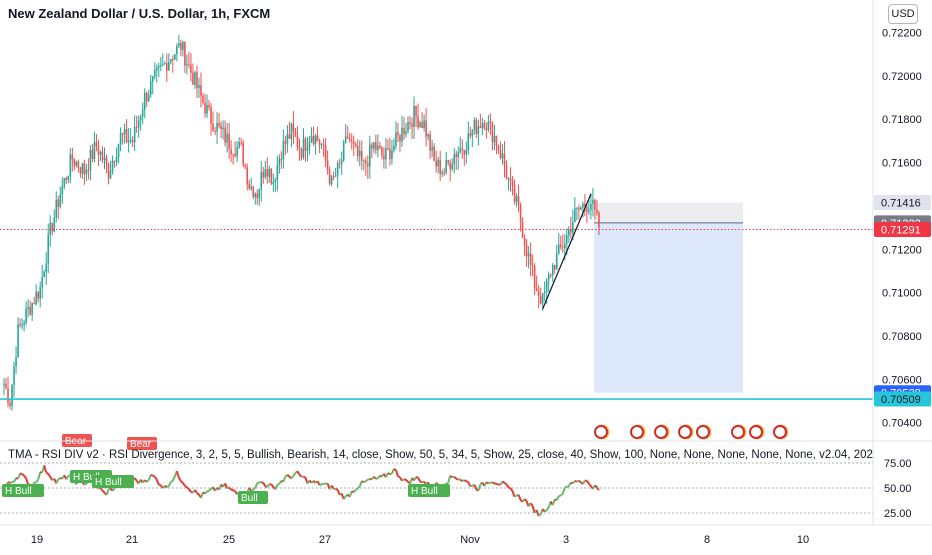 The image size is (932, 555). What do you see at coordinates (567, 251) in the screenshot?
I see `trend-line` at bounding box center [567, 251].